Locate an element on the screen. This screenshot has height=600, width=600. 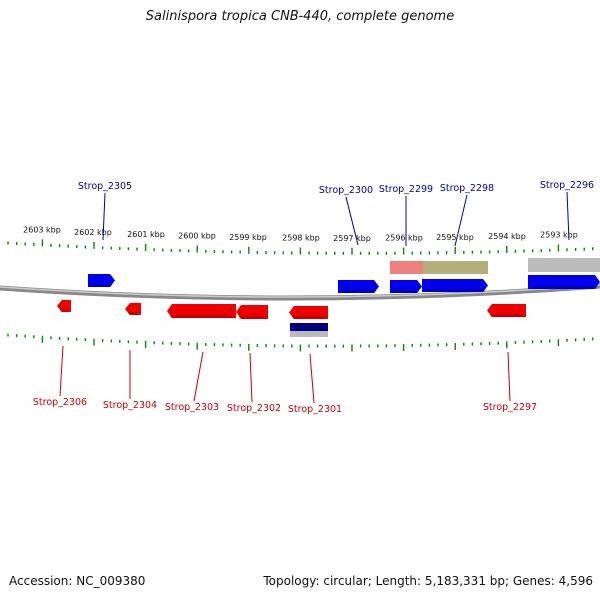
gene-label-text: Strop_2298 is located at coordinates (467, 188).